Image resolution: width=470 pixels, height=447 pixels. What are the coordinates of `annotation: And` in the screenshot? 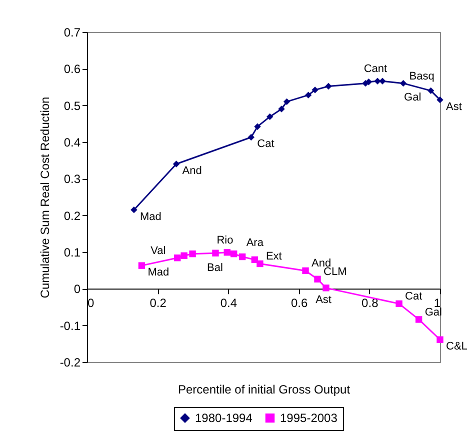 It's located at (192, 171).